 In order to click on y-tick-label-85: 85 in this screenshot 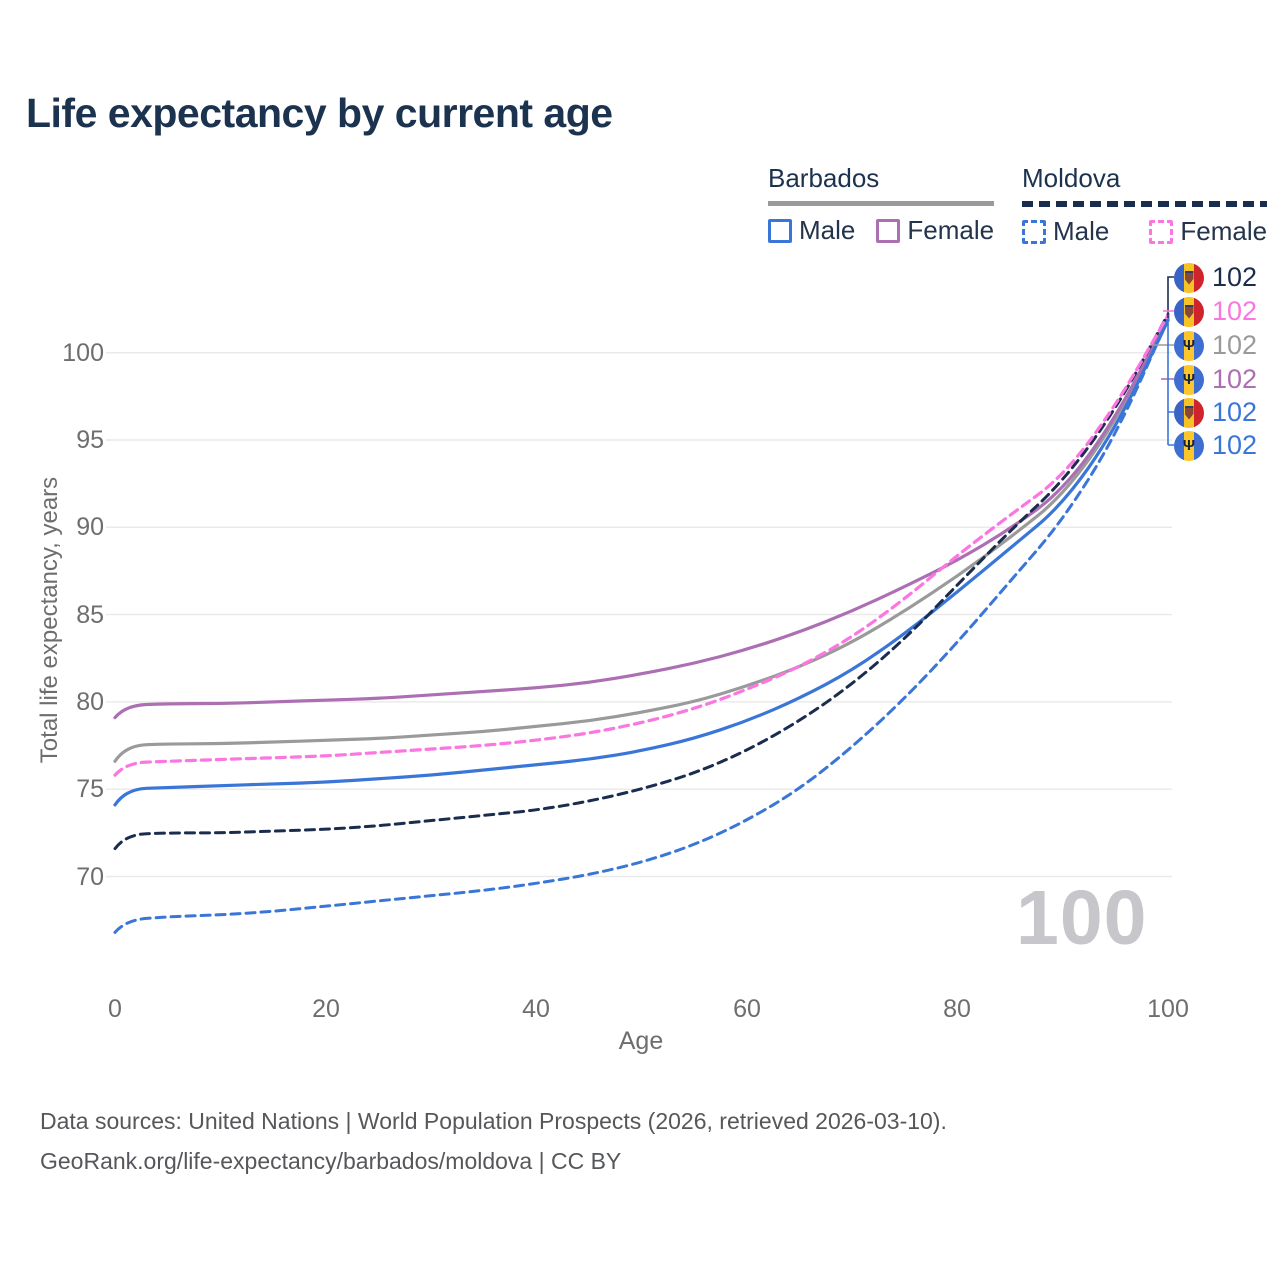, I will do `click(90, 615)`.